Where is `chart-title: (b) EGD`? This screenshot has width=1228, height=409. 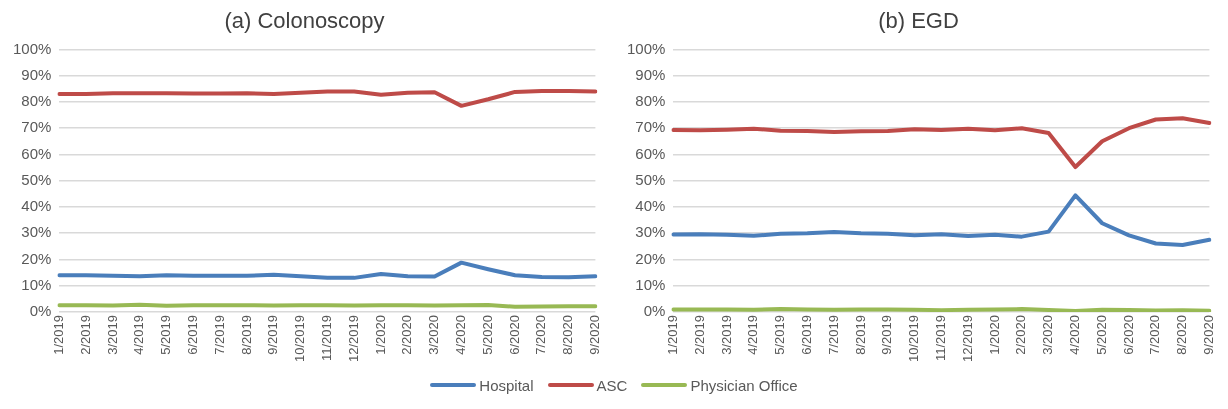
chart-title: (b) EGD is located at coordinates (918, 21).